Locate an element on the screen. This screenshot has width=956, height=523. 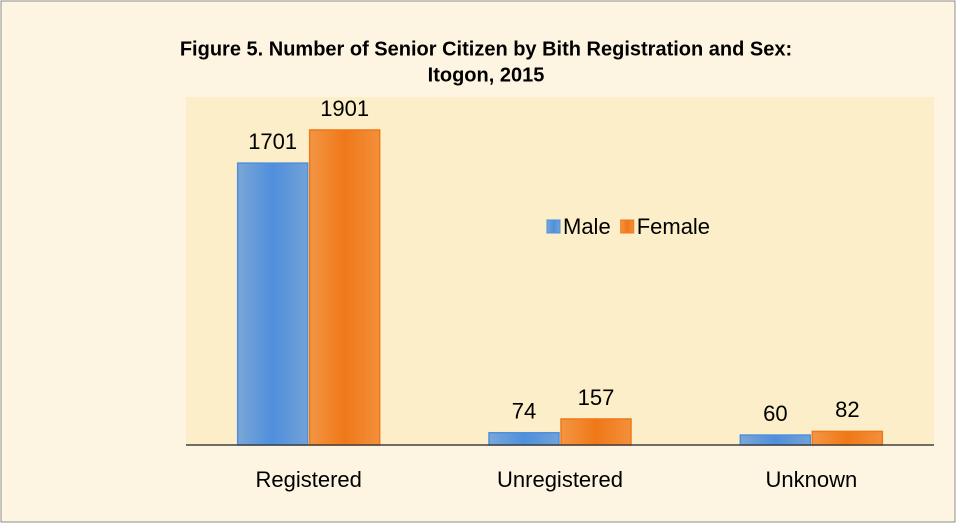
data-label: 82 is located at coordinates (847, 409).